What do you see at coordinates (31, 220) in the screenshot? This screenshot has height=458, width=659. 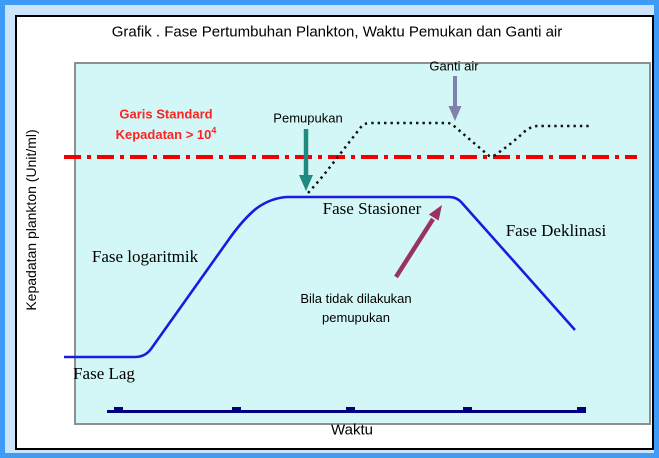 I see `y-axis-label: Kepadatan plankton (Unit/ml)` at bounding box center [31, 220].